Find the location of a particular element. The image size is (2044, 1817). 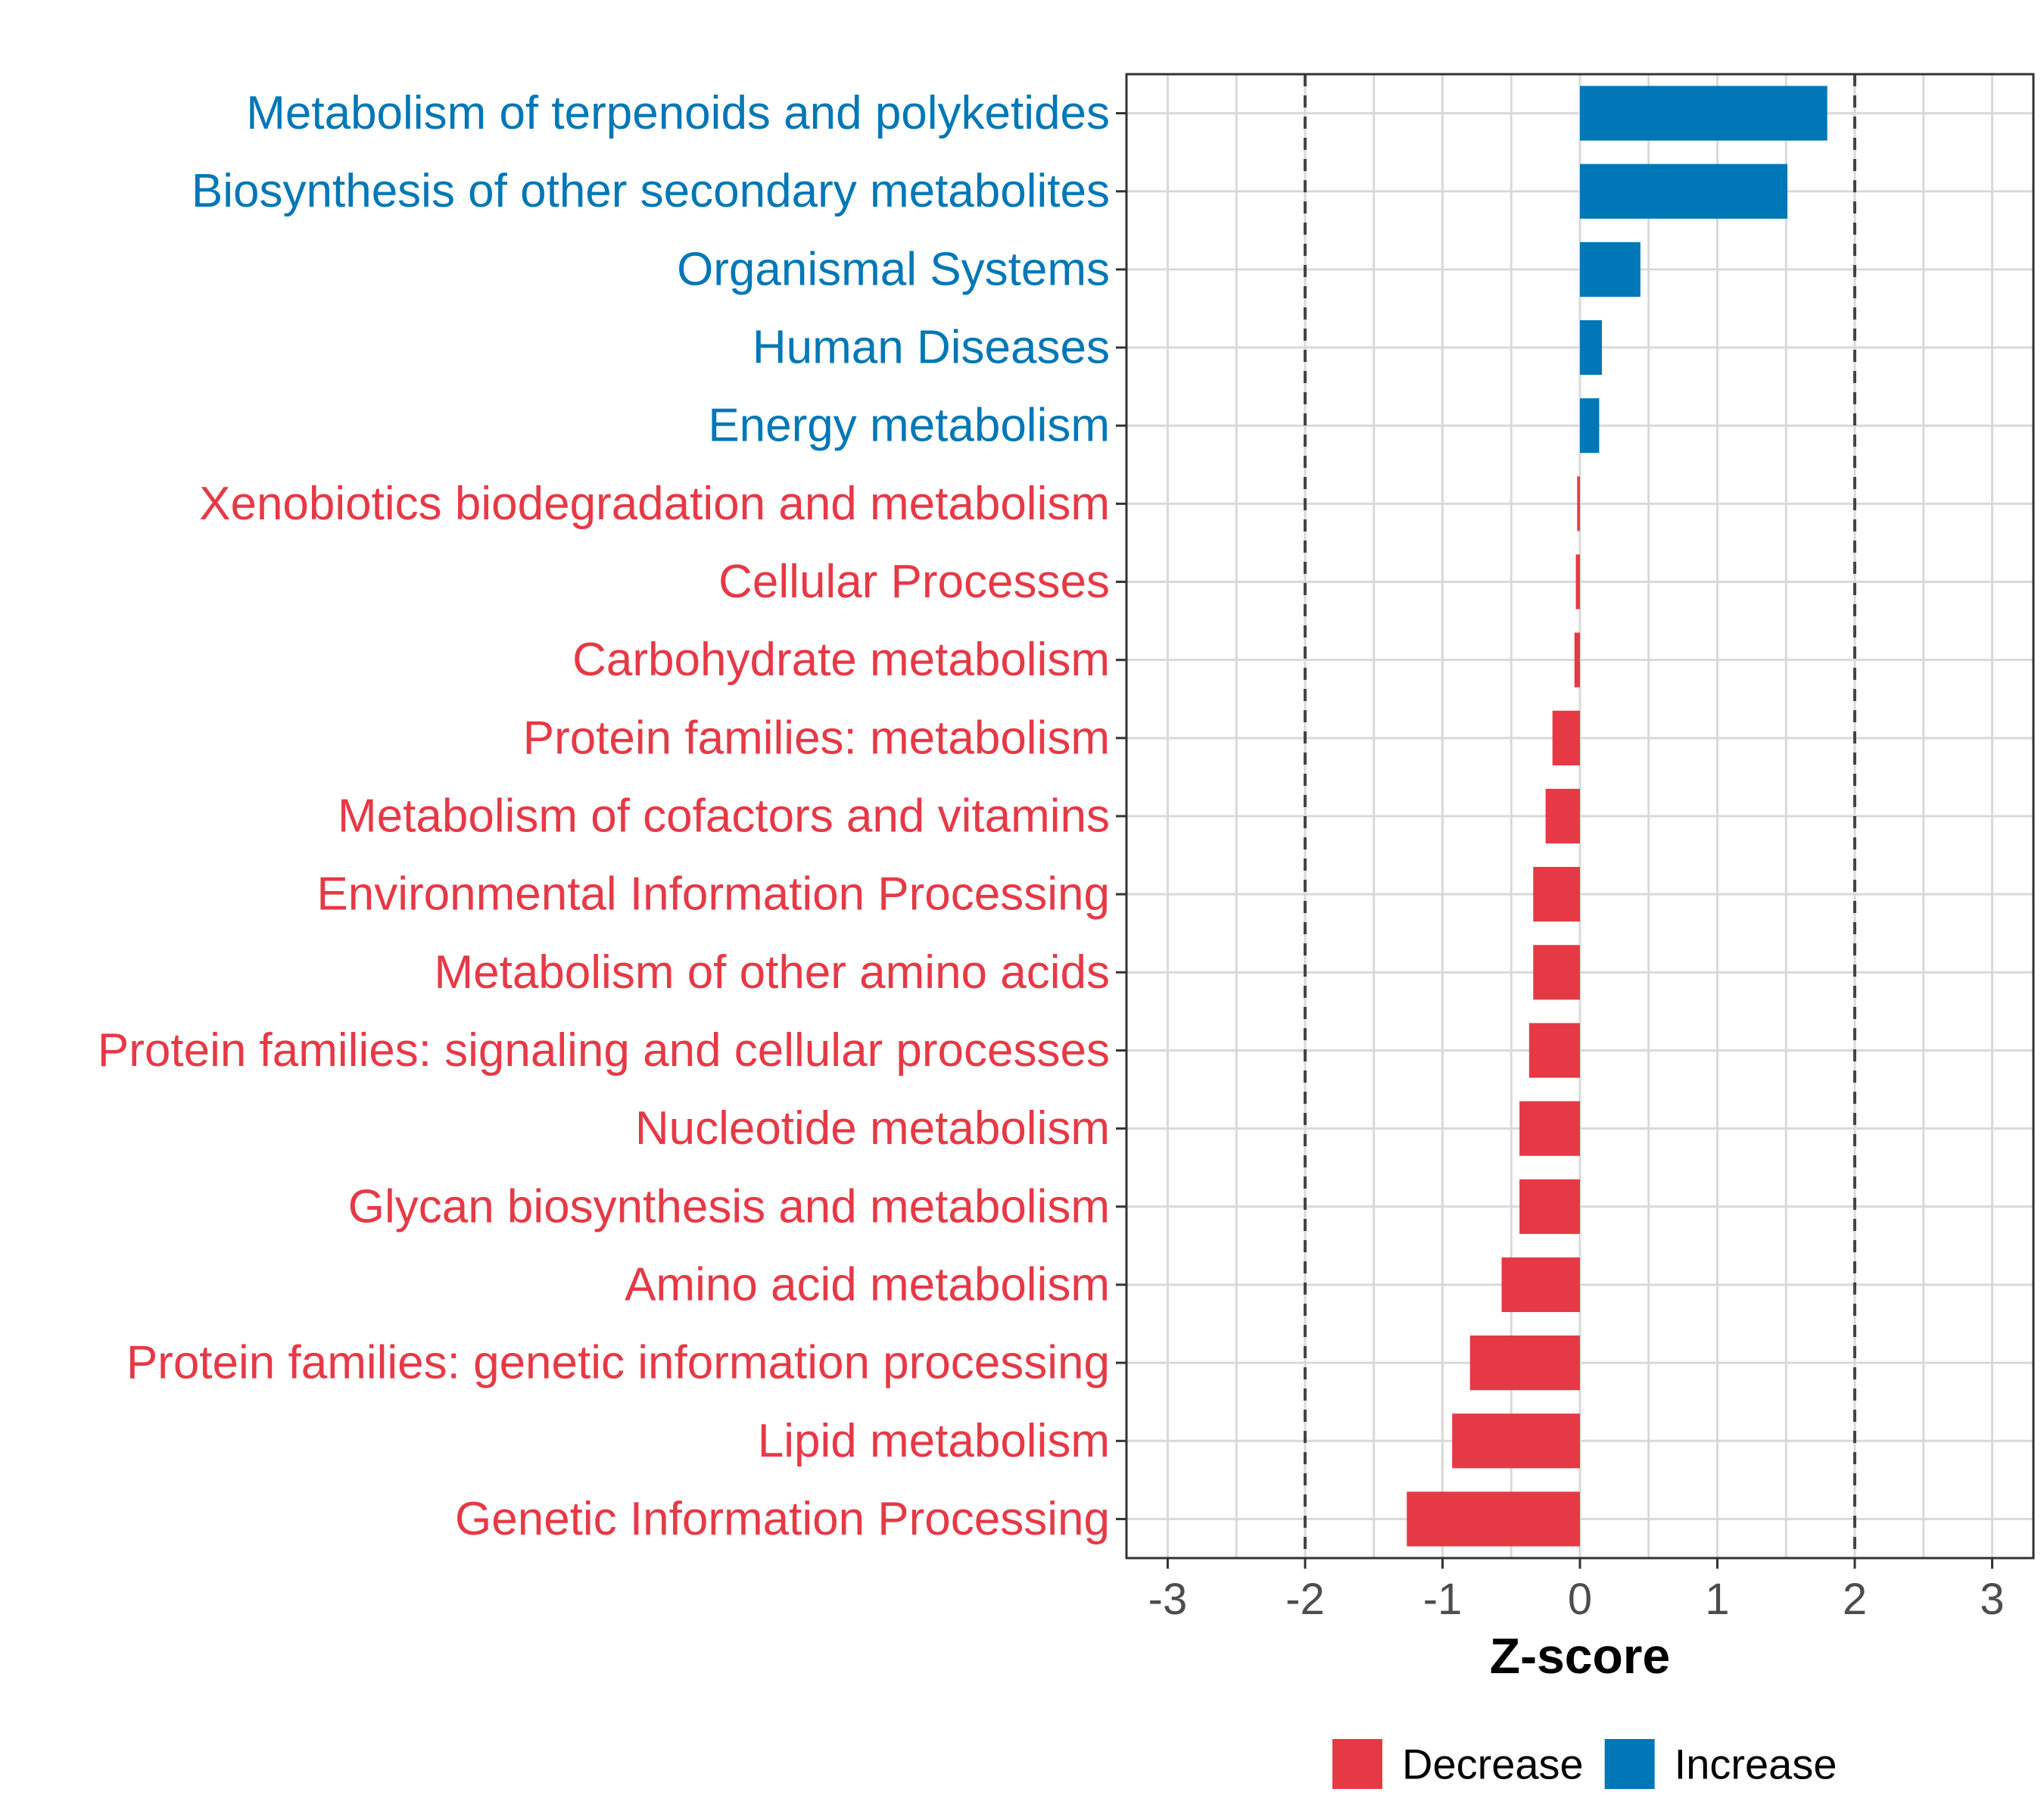

x-axis-title: Z-score is located at coordinates (1580, 1656).